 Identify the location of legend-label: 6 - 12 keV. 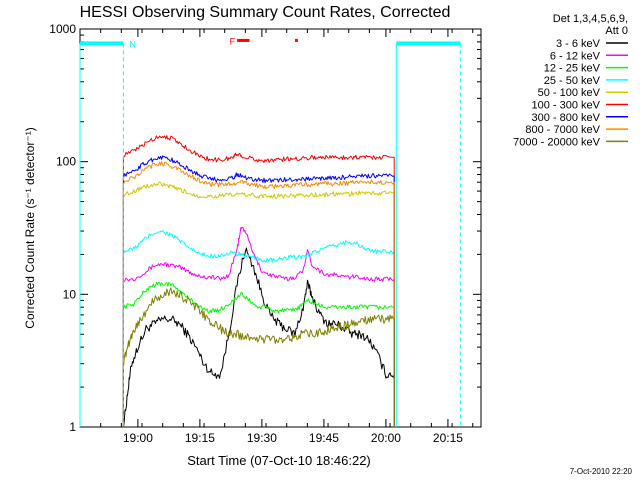
(575, 56).